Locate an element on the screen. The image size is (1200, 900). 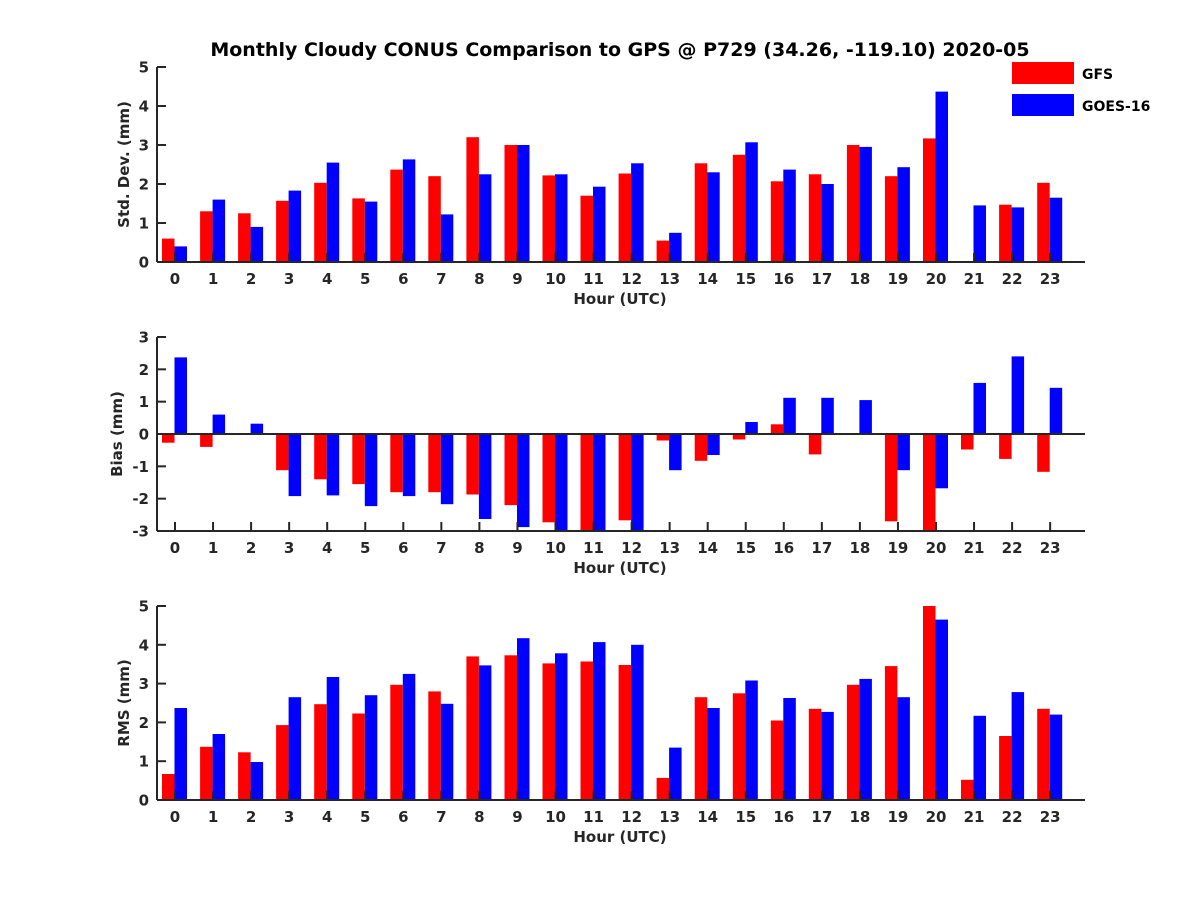
x-tick-label-rms: 6 is located at coordinates (403, 817).